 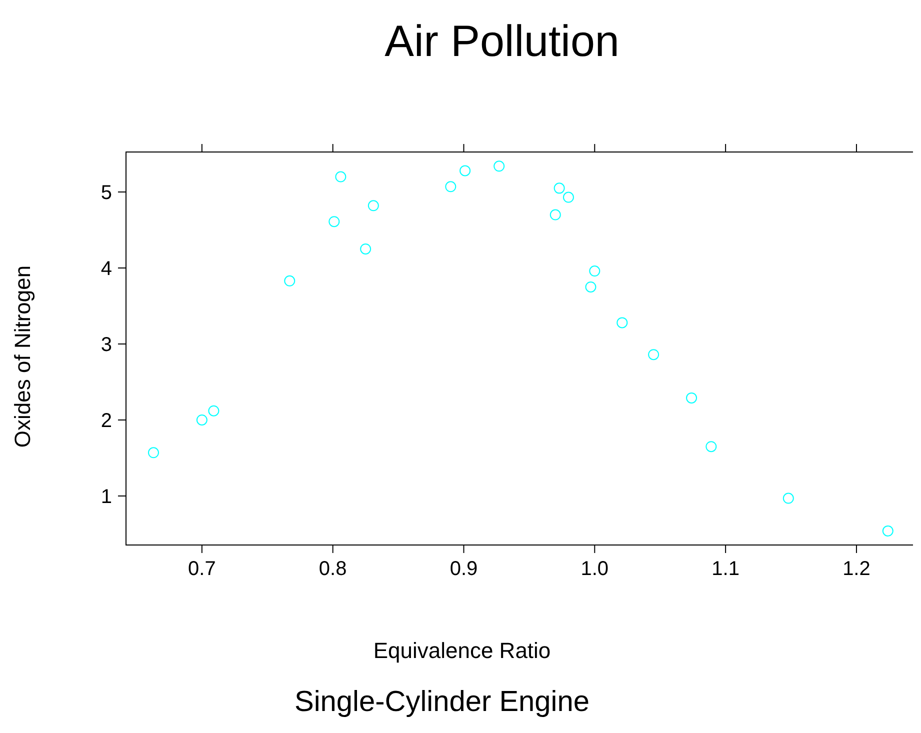 What do you see at coordinates (106, 497) in the screenshot?
I see `y-tick-label: 1` at bounding box center [106, 497].